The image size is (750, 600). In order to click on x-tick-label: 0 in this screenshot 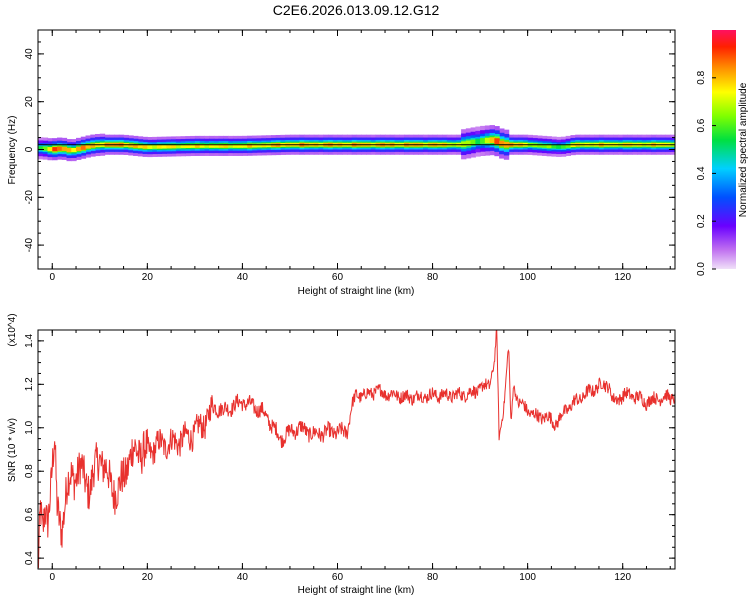, I will do `click(52, 577)`.